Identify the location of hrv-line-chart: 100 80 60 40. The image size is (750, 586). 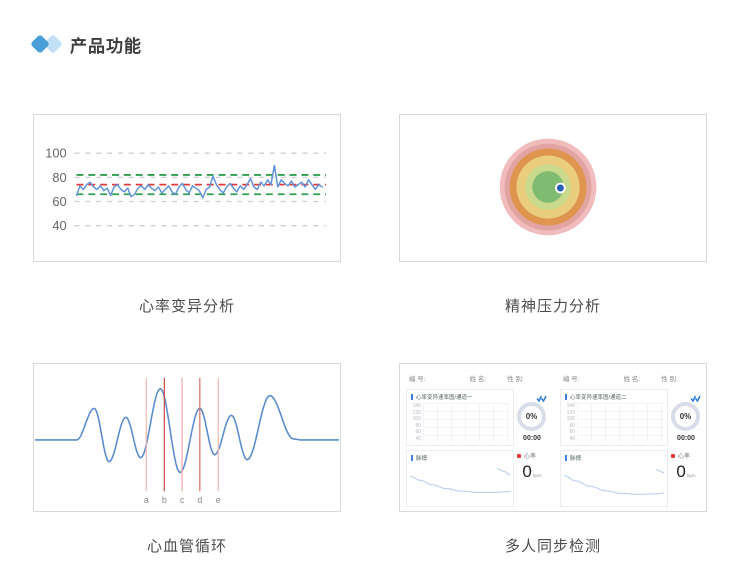
(186, 189).